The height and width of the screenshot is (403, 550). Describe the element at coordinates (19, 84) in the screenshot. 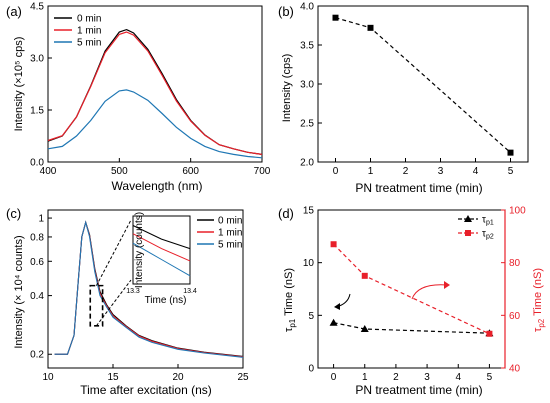

I see `a-ylabel: Intensity (×10⁵ cps)` at that location.